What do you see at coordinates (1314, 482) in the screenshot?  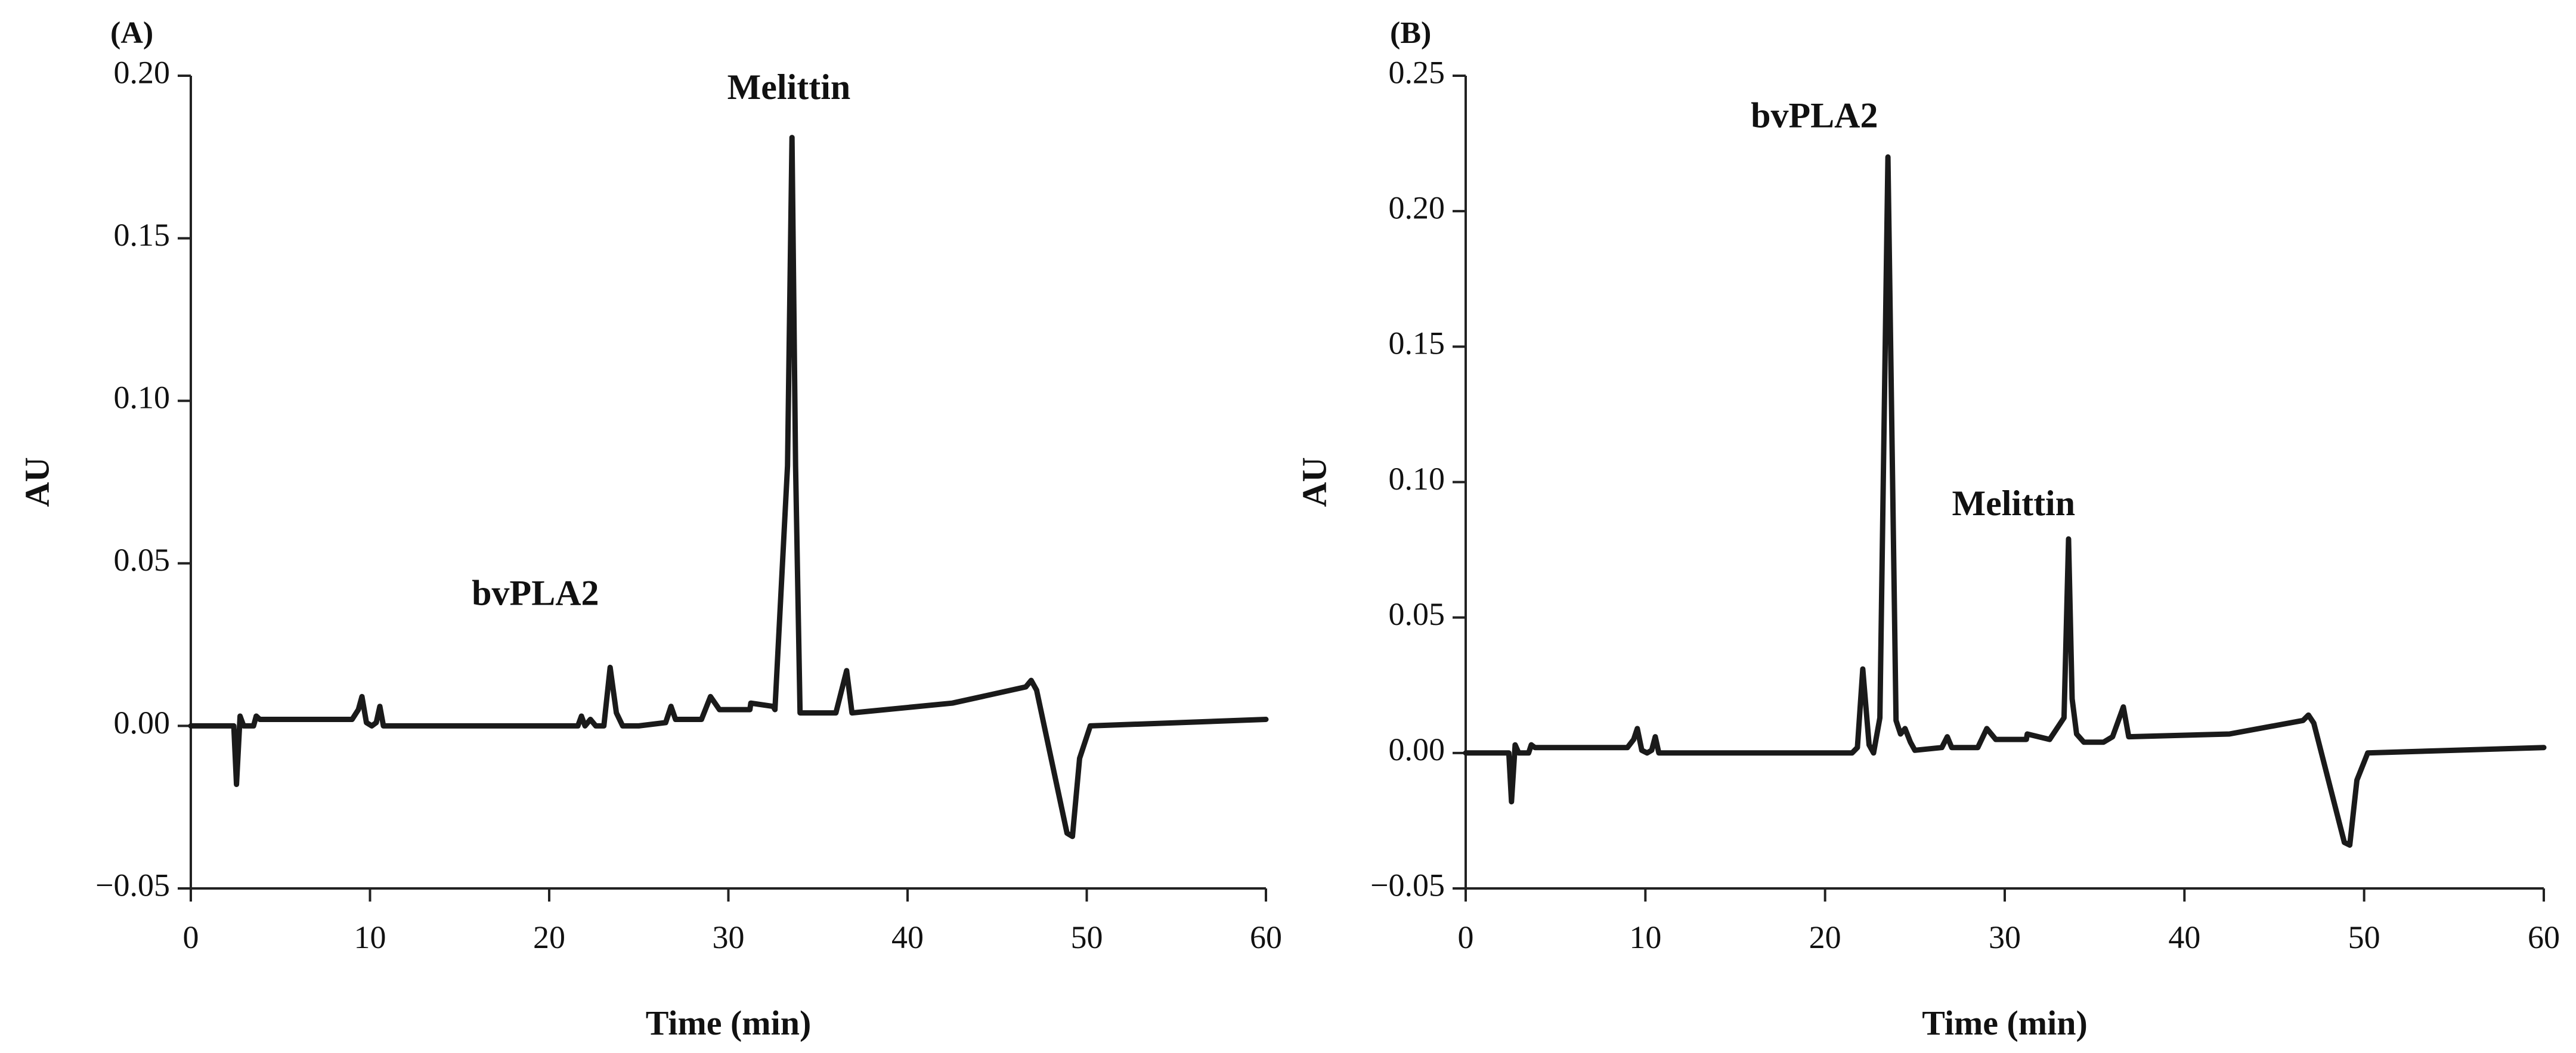 I see `chart-1-y-axis-title: AU` at bounding box center [1314, 482].